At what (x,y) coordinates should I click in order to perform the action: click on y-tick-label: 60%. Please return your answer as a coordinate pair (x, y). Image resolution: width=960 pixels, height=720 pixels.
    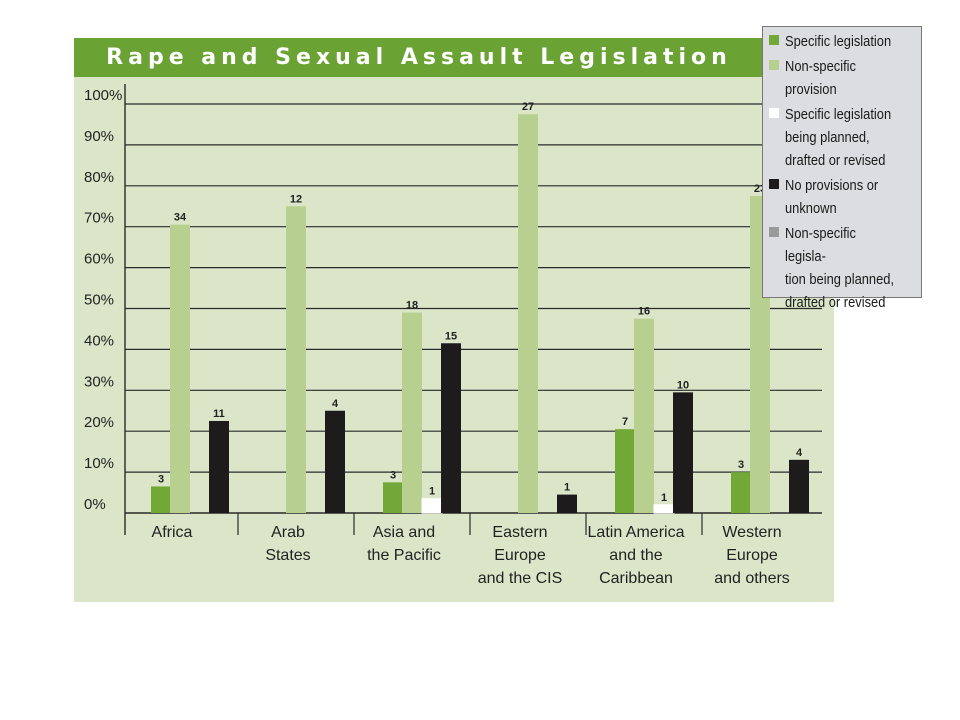
    Looking at the image, I should click on (99, 259).